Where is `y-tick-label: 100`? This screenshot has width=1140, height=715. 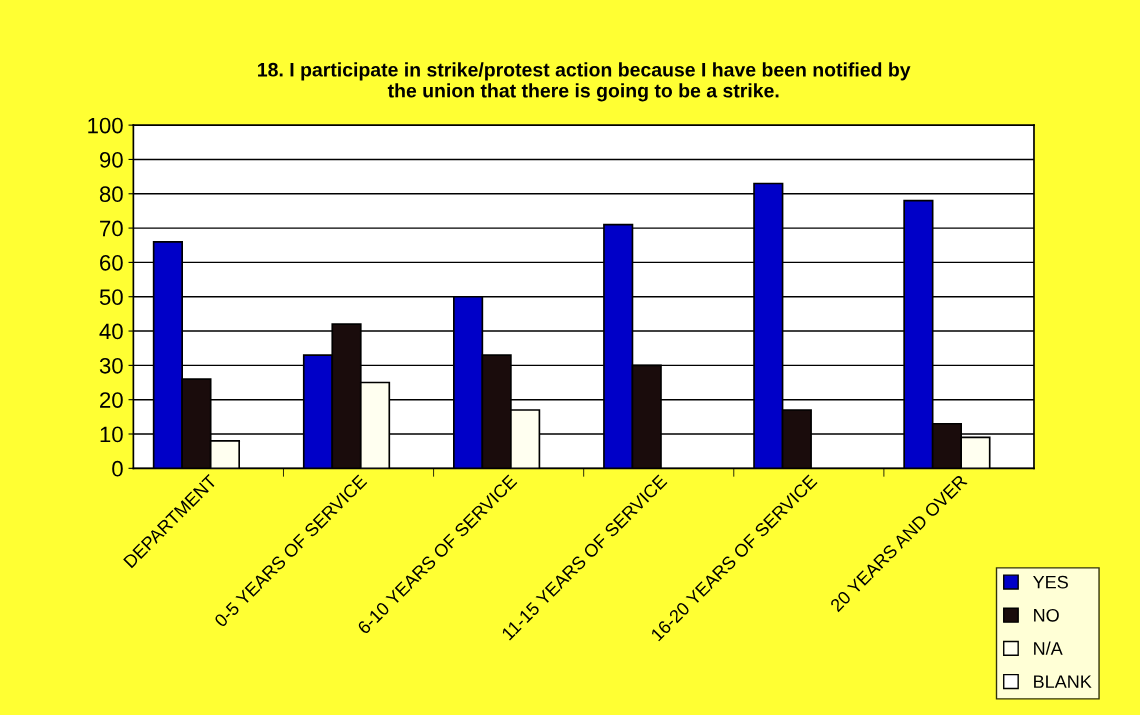 y-tick-label: 100 is located at coordinates (105, 125).